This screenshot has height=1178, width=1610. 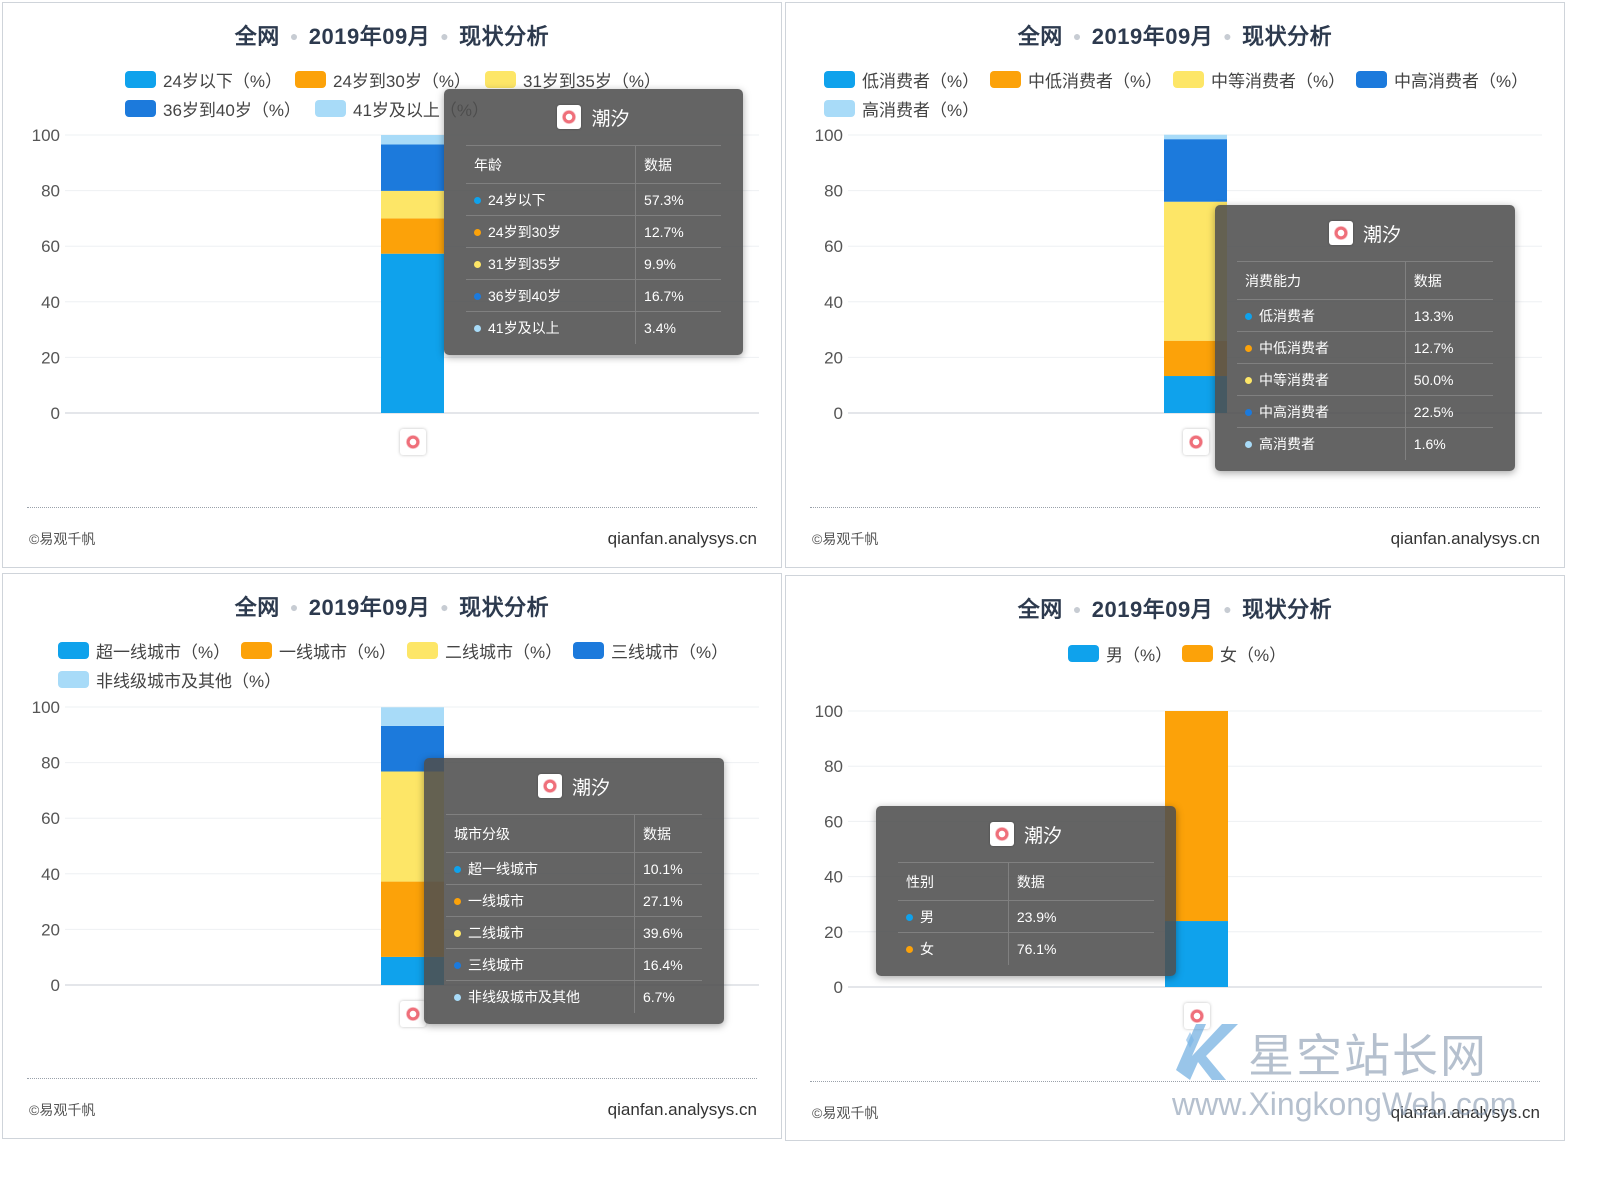 What do you see at coordinates (551, 164) in the screenshot?
I see `tooltip-col-category: 年龄` at bounding box center [551, 164].